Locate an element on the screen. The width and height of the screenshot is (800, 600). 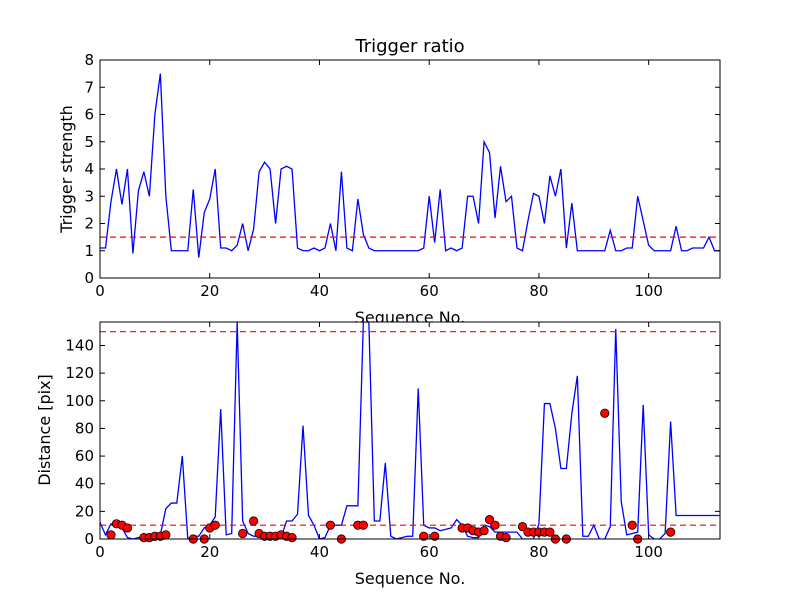
bottom-x-tick-label: 100 is located at coordinates (648, 552).